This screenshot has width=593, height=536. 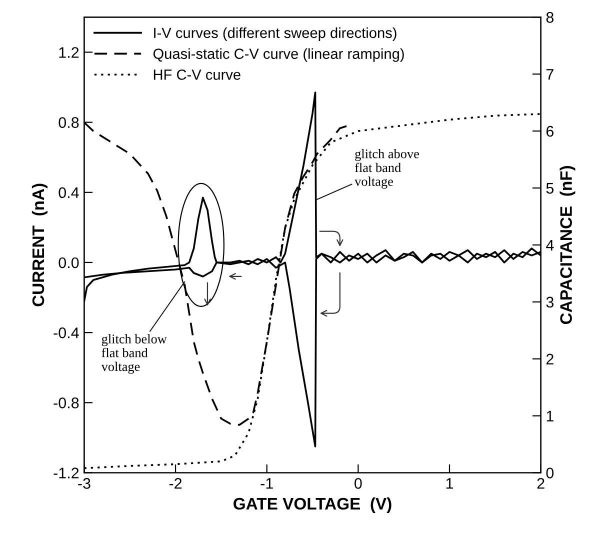 What do you see at coordinates (84, 483) in the screenshot?
I see `x-tick-label: -3` at bounding box center [84, 483].